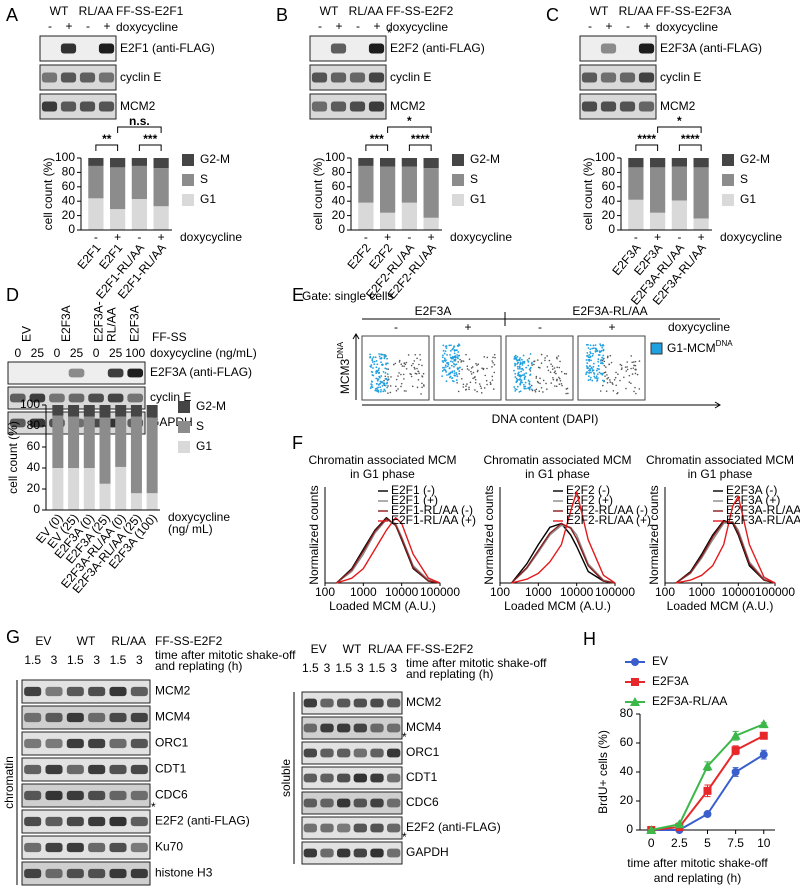 This screenshot has height=892, width=800. What do you see at coordinates (96, 214) in the screenshot?
I see `bar-segment` at bounding box center [96, 214].